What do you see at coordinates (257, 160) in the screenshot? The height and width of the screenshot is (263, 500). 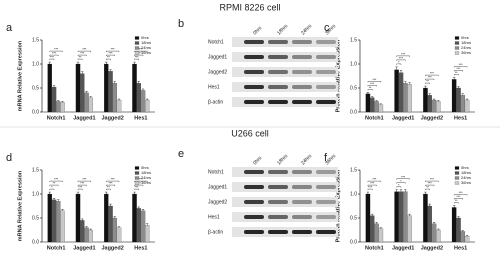 I see `column-label: 0hrs` at bounding box center [257, 160].